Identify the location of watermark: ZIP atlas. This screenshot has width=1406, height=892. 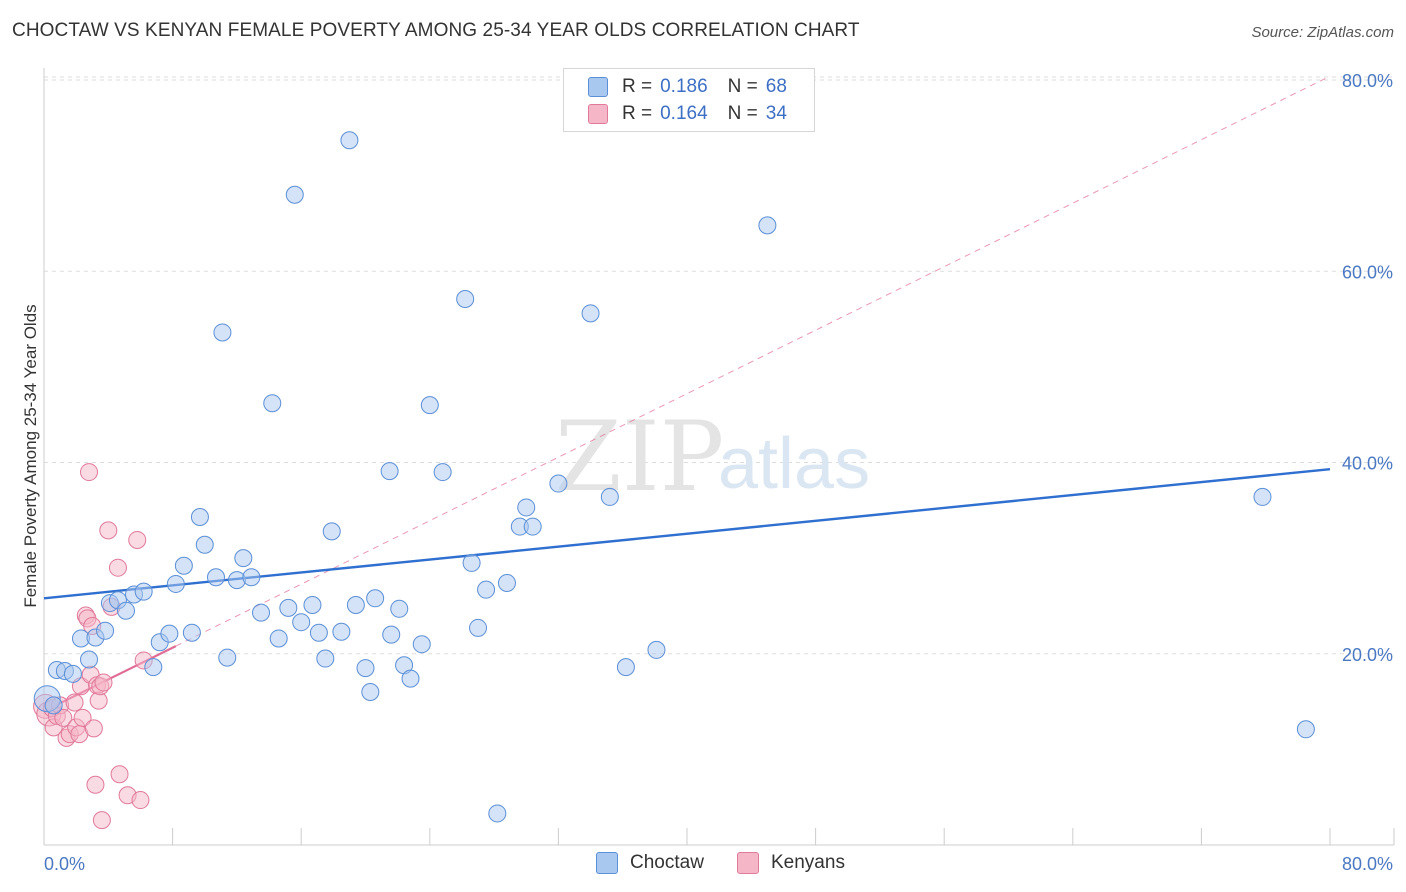
(712, 457).